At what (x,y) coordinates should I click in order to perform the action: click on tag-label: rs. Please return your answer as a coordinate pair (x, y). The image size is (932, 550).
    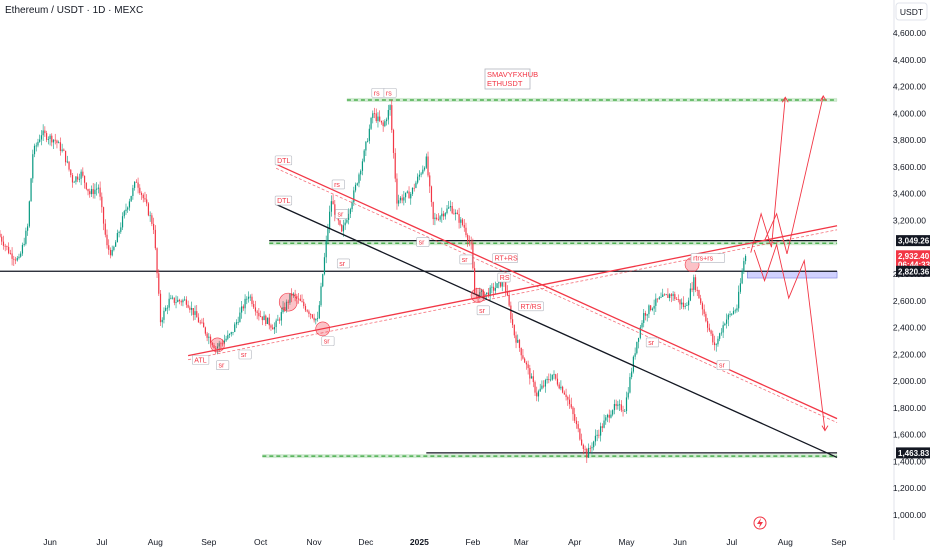
    Looking at the image, I should click on (389, 93).